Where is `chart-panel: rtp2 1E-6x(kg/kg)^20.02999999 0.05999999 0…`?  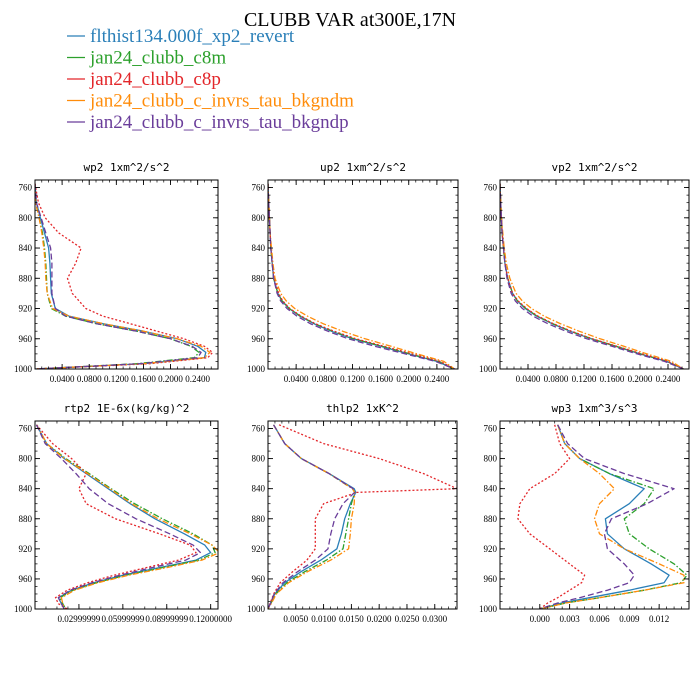 chart-panel: rtp2 1E-6x(kg/kg)^20.02999999 0.05999999 0… is located at coordinates (123, 513).